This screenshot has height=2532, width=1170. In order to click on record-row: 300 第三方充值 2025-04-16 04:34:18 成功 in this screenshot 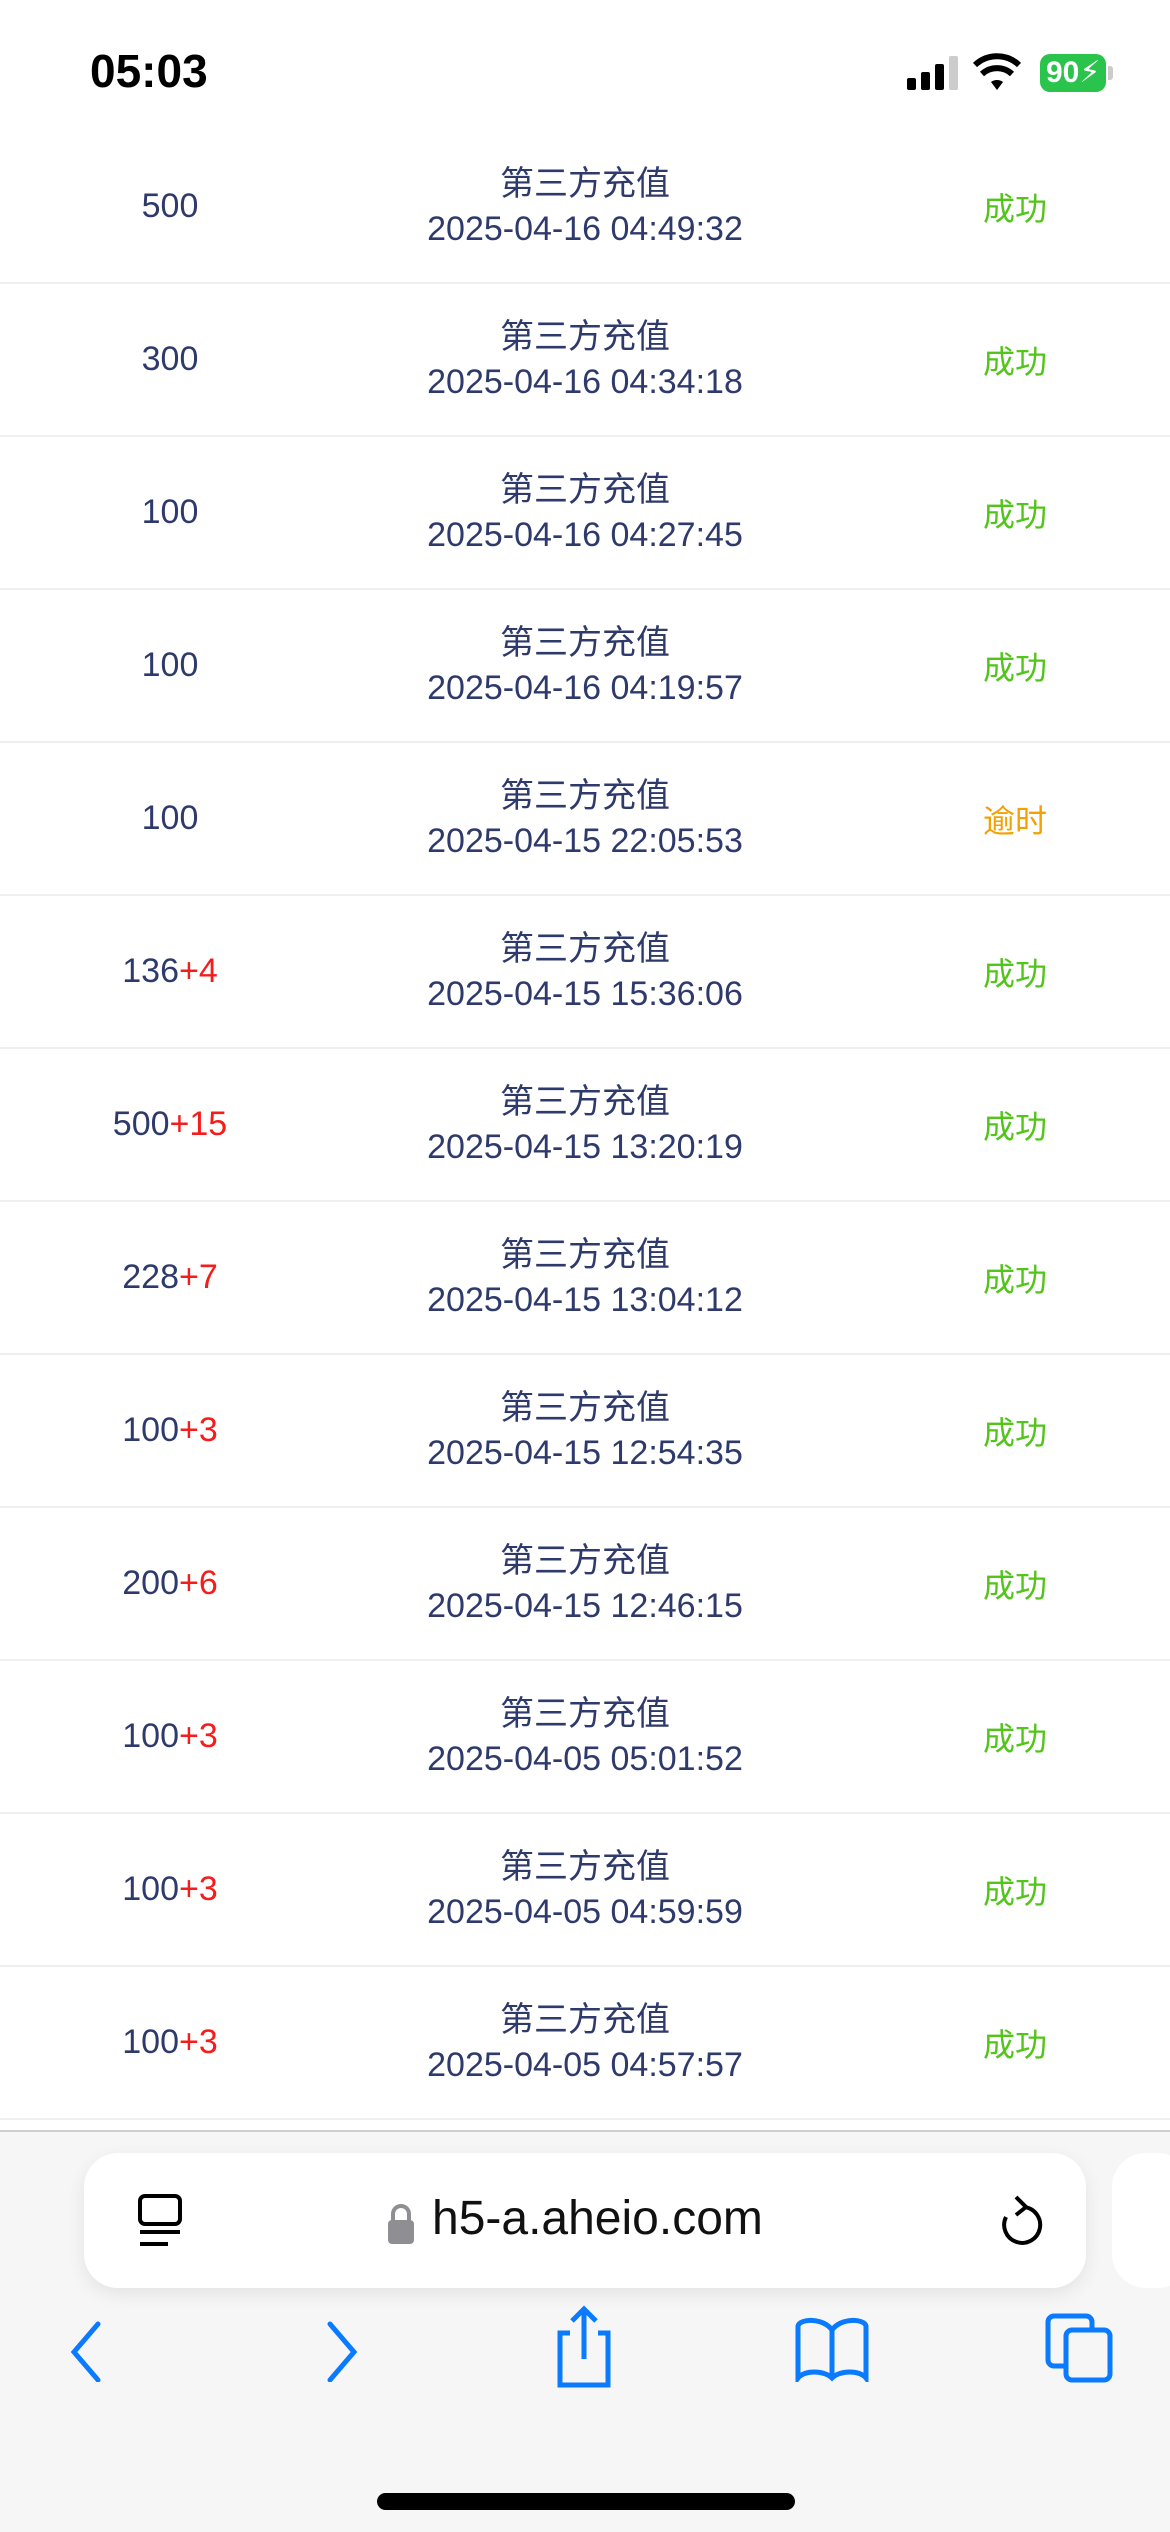, I will do `click(585, 360)`.